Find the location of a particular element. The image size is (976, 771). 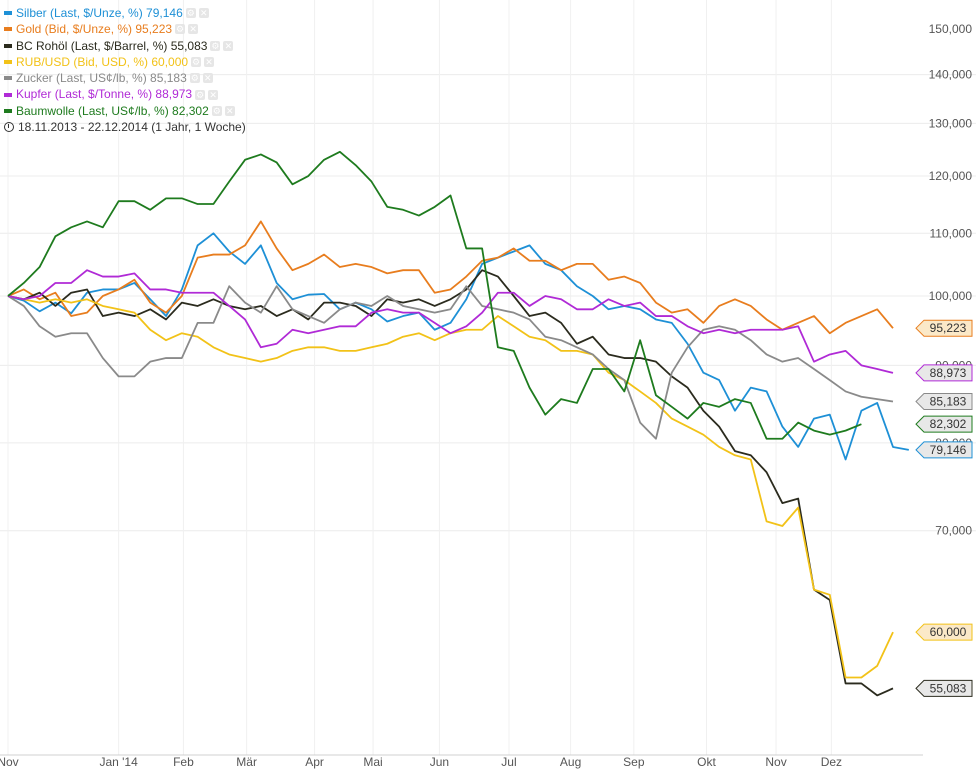

legend-item: RUB/USD (Bid, USD, %) 60,000 ⚙ ✕ is located at coordinates (125, 62).